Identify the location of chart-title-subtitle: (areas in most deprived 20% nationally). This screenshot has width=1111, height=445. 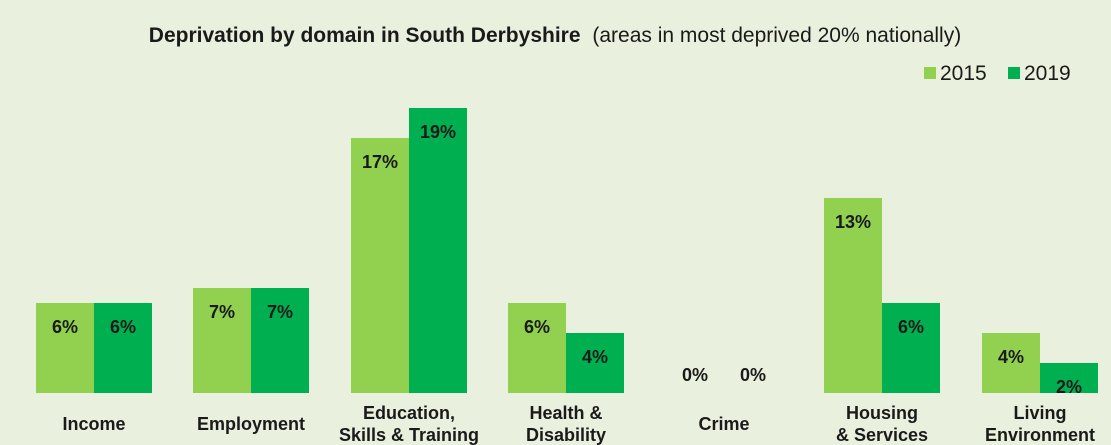
(776, 35).